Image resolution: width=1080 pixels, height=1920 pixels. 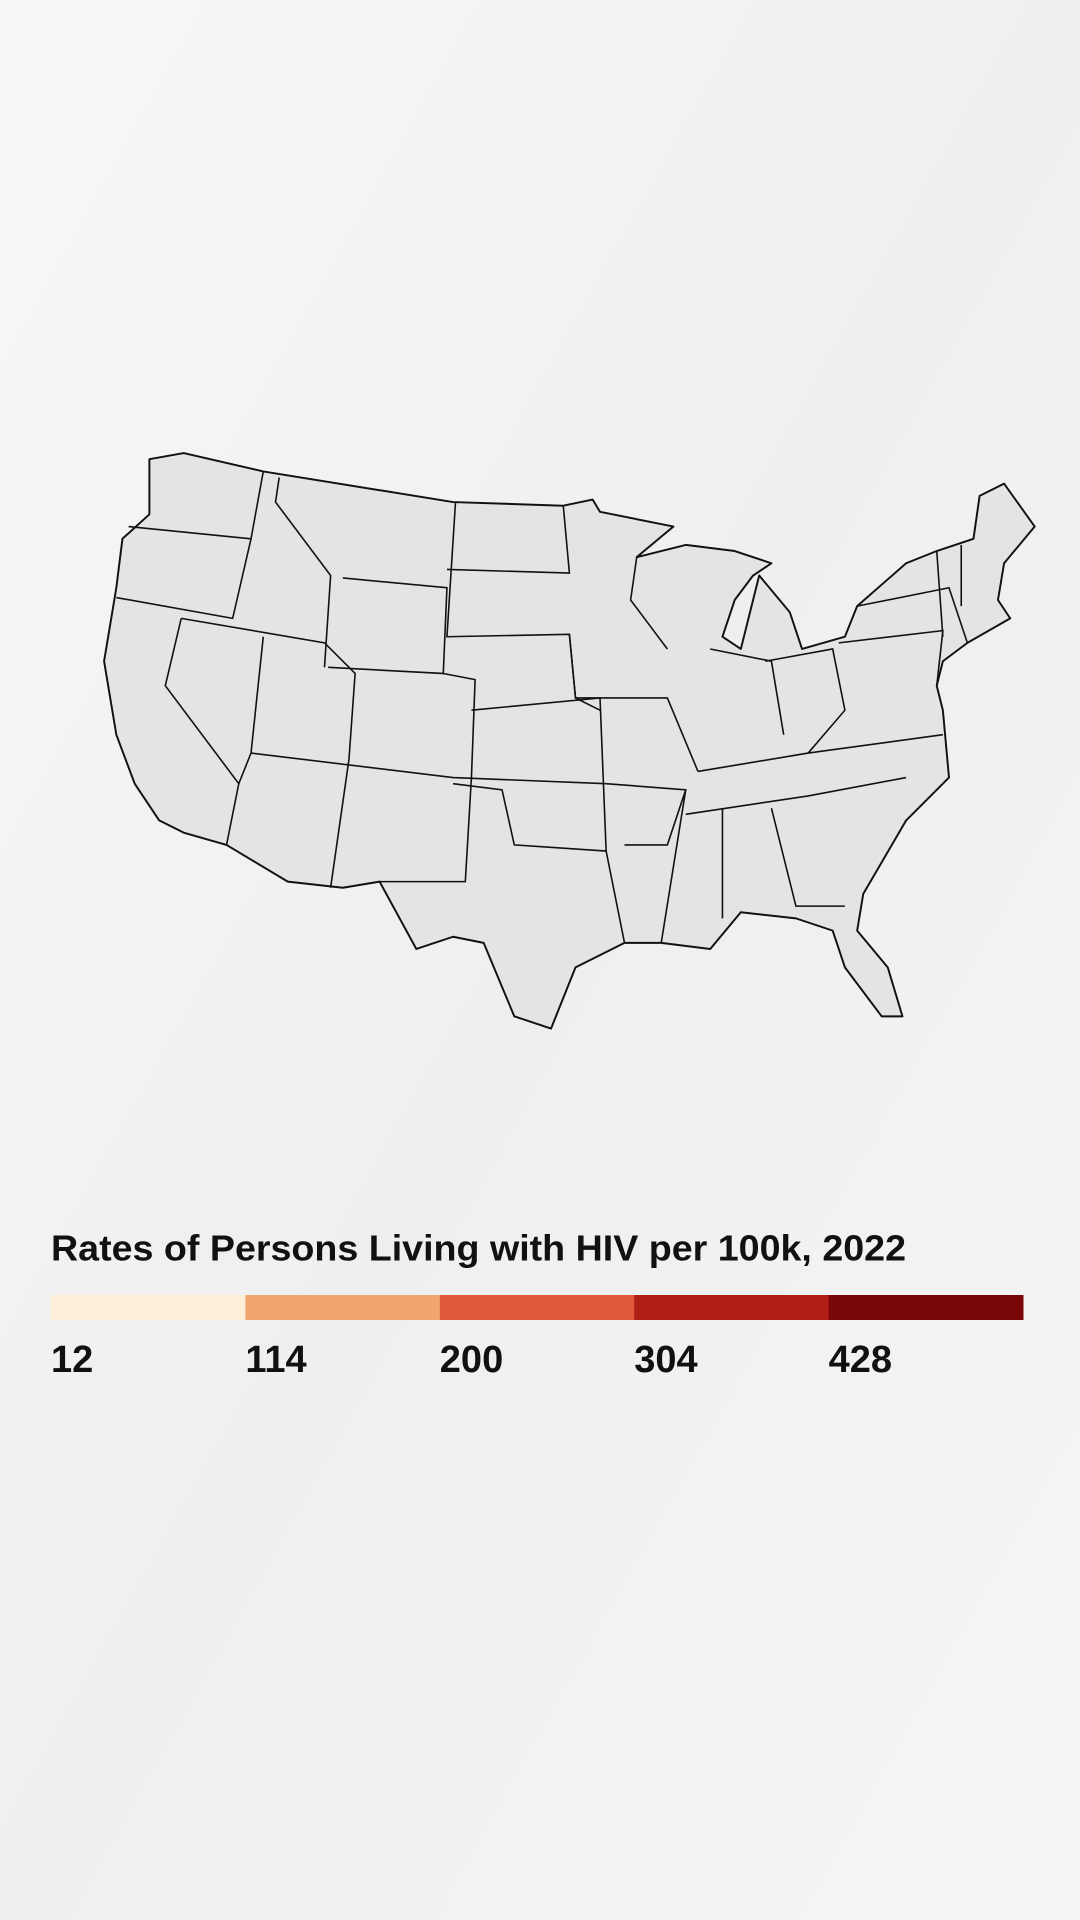 What do you see at coordinates (665, 1360) in the screenshot?
I see `legend-label: 304` at bounding box center [665, 1360].